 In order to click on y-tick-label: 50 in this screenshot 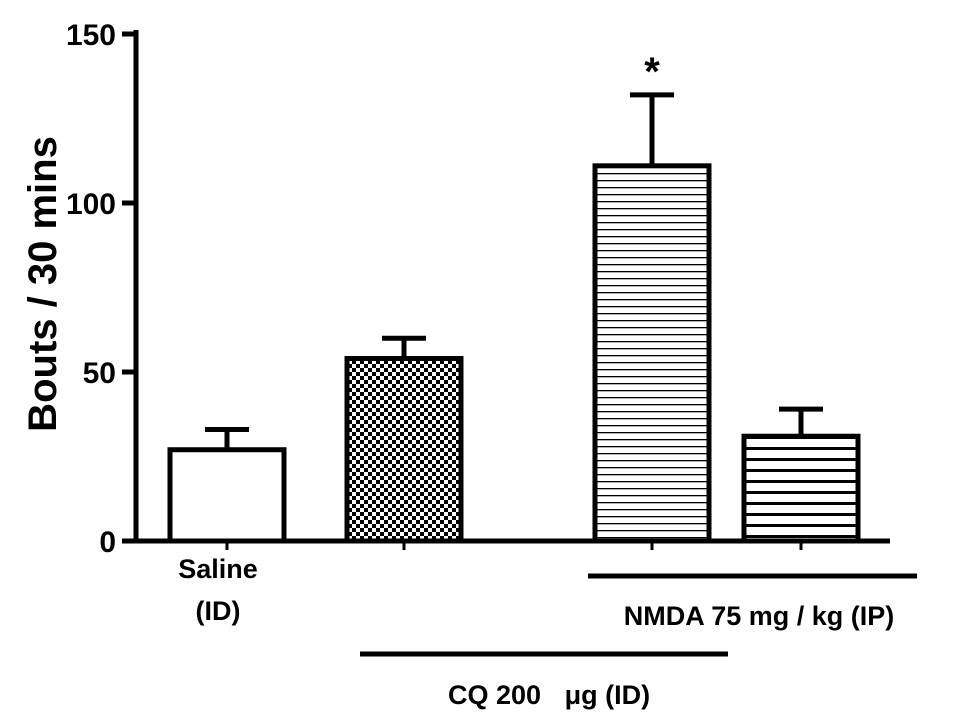, I will do `click(99, 373)`.